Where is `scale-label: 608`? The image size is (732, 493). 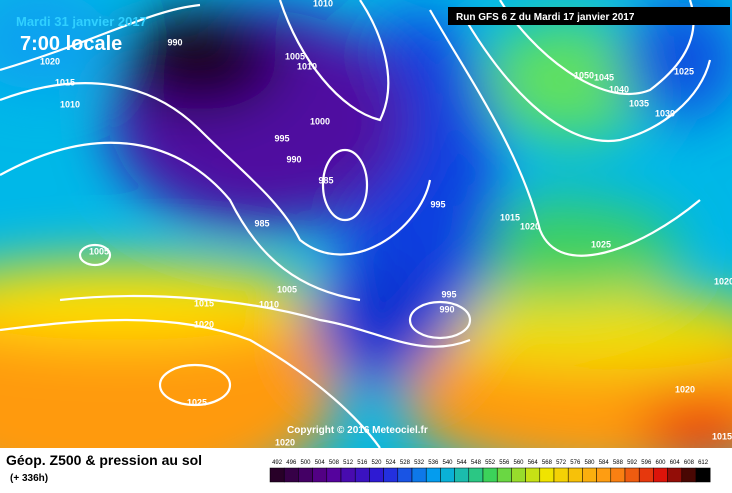
scale-label: 608 is located at coordinates (689, 463).